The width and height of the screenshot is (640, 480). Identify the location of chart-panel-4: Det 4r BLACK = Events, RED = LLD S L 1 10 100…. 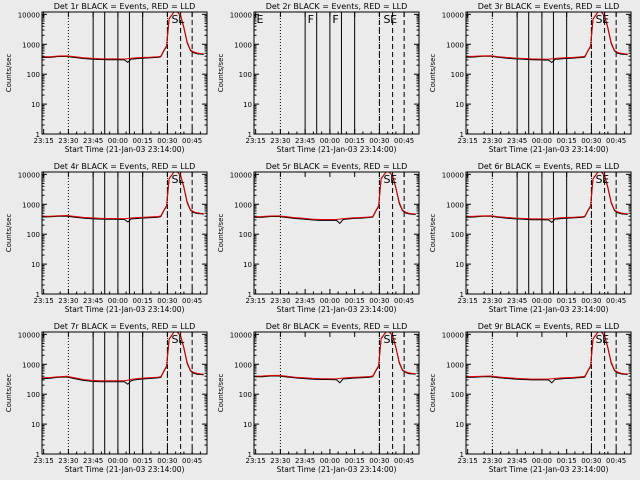
(106, 238).